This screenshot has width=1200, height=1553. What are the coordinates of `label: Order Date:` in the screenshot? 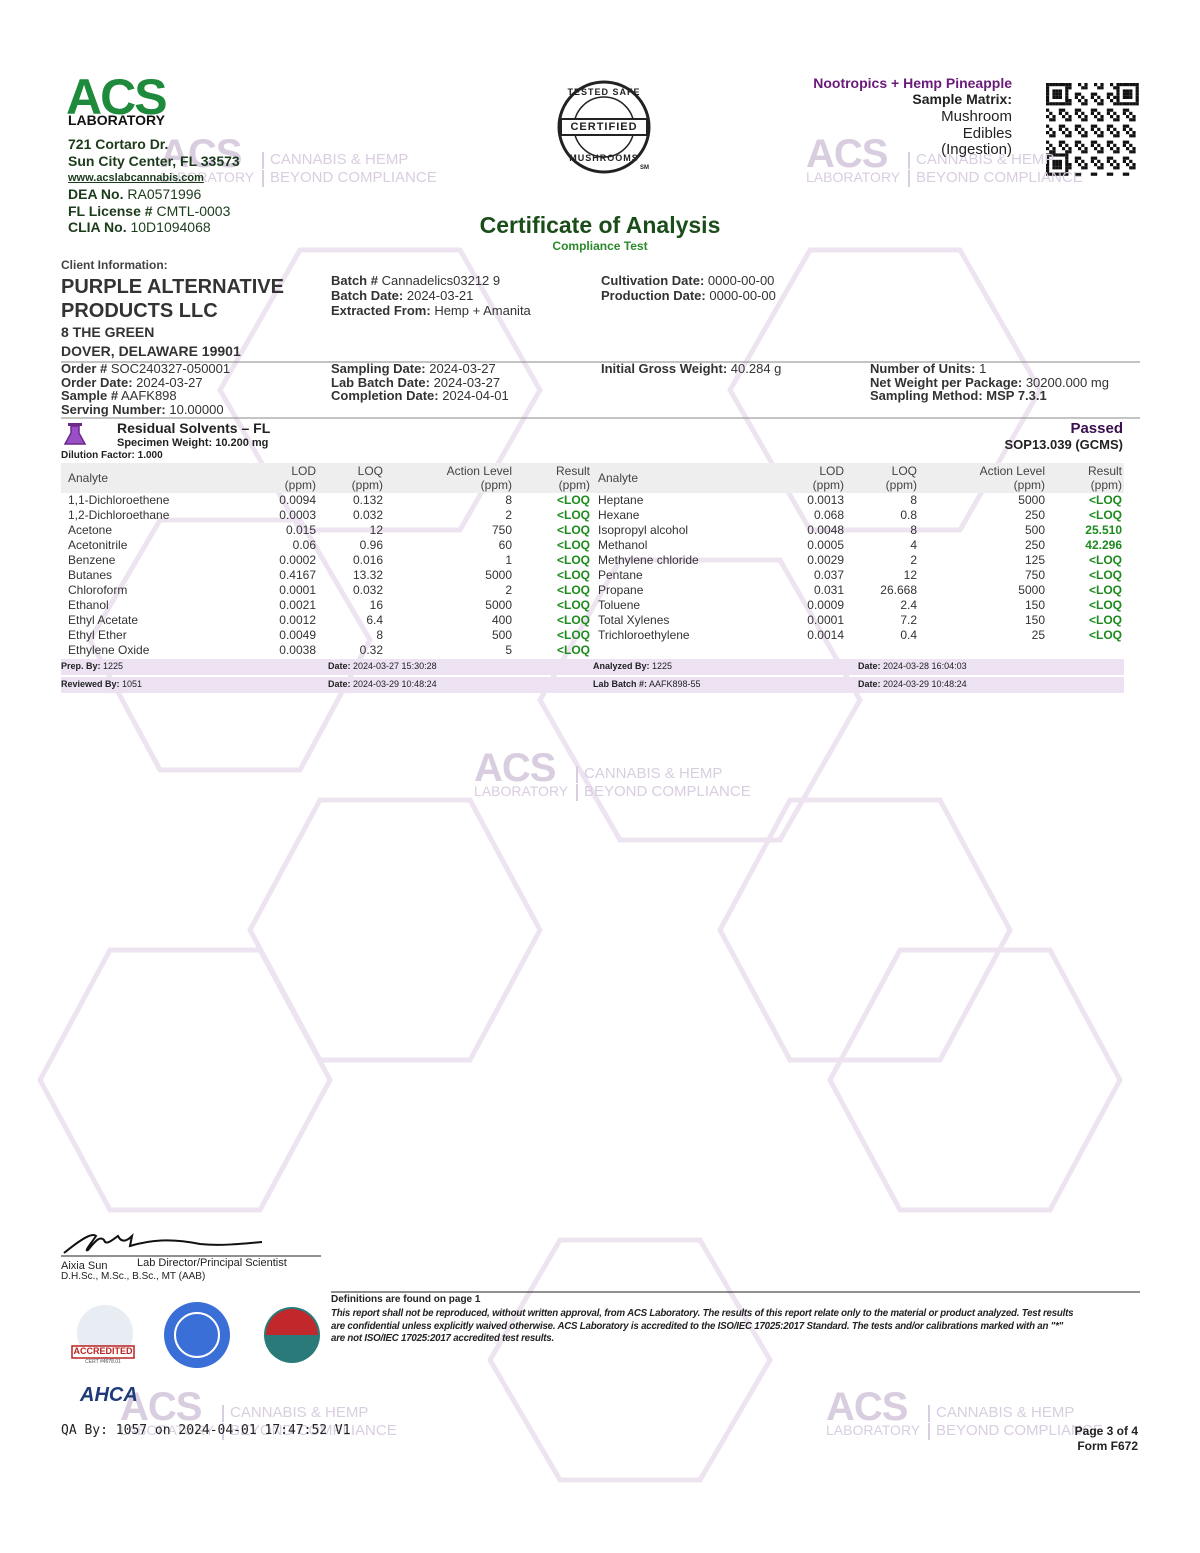 It's located at (97, 382).